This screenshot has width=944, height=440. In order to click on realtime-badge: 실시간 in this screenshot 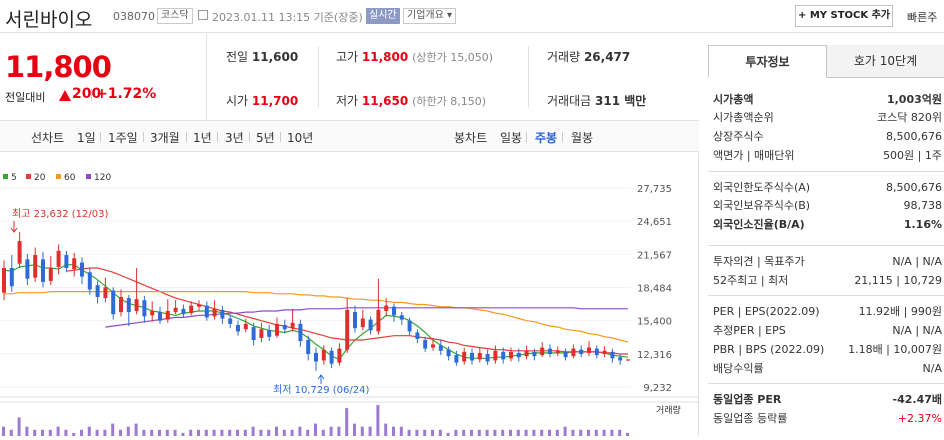, I will do `click(383, 16)`.